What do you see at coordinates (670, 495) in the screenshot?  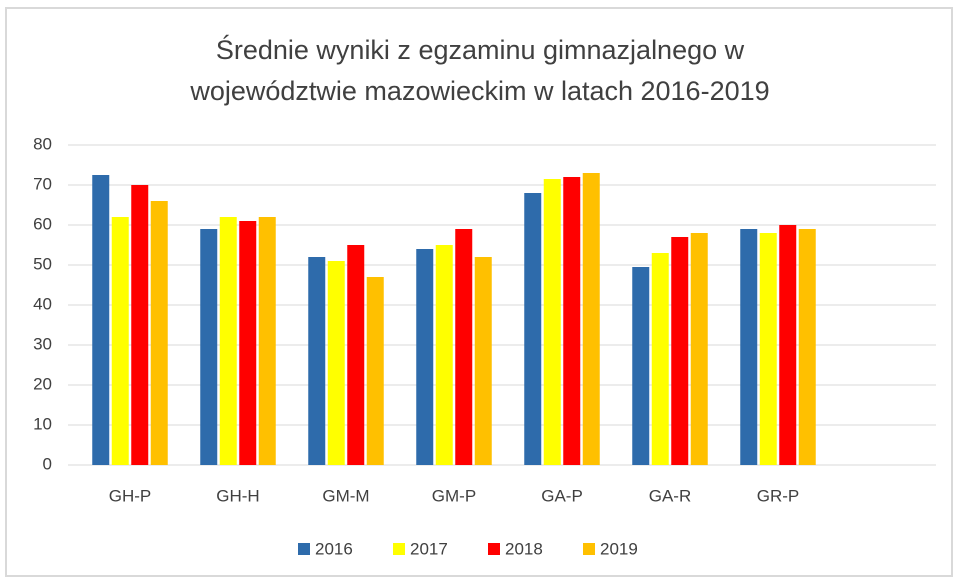 I see `x-tick-label: GA-R` at bounding box center [670, 495].